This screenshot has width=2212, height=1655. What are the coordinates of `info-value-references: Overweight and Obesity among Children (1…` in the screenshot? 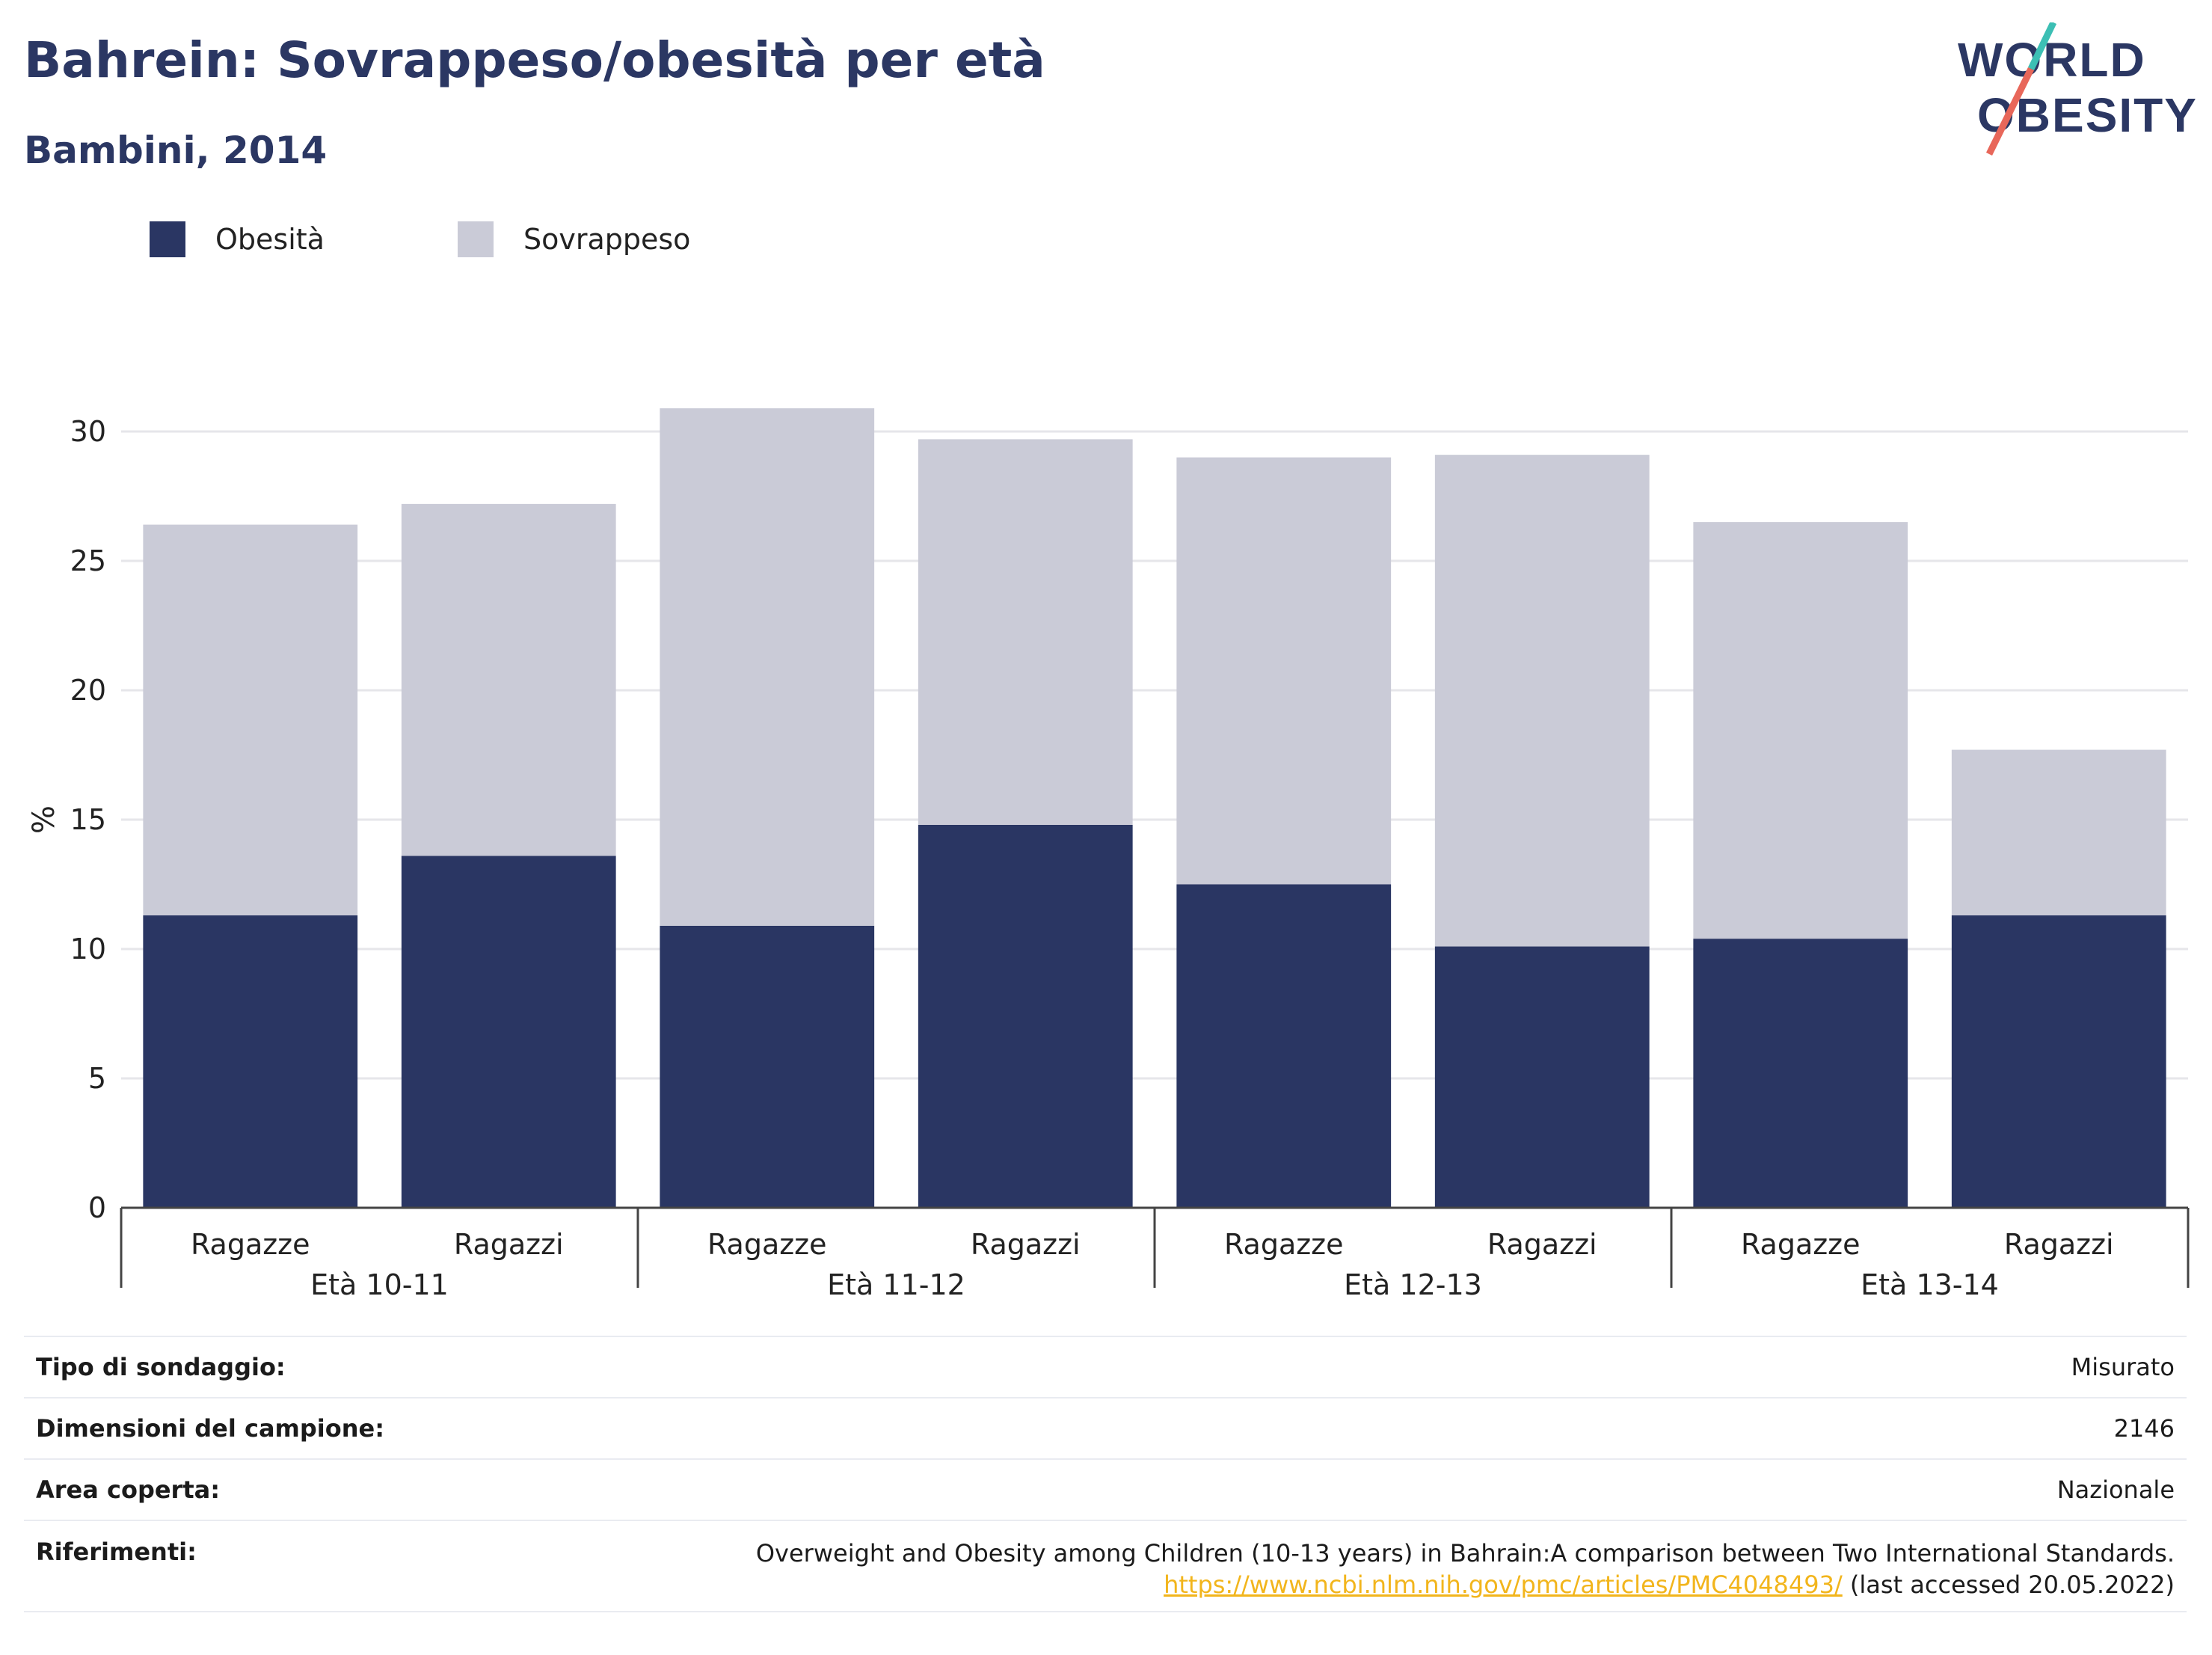 It's located at (1471, 1569).